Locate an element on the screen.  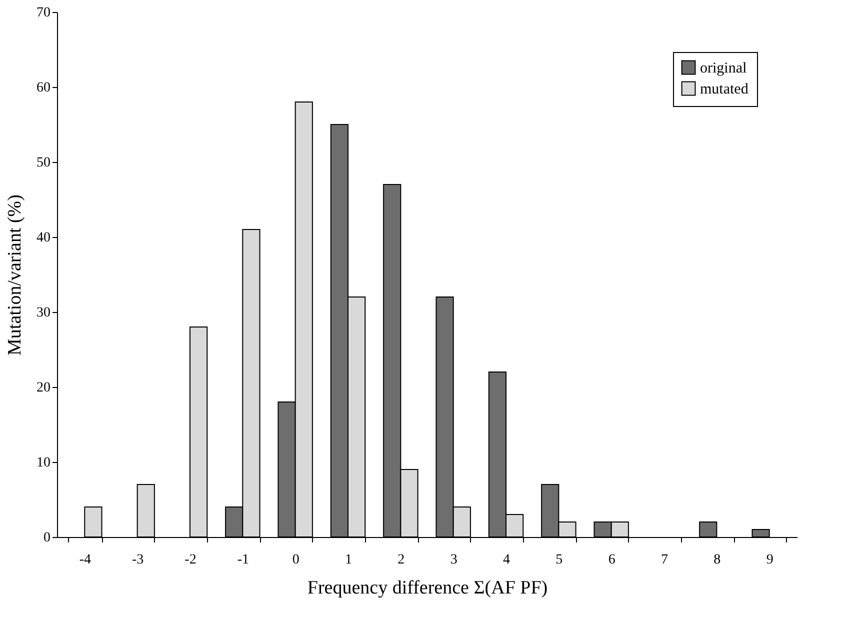
x-axis-title: Frequency difference Σ(AF PF) is located at coordinates (427, 588).